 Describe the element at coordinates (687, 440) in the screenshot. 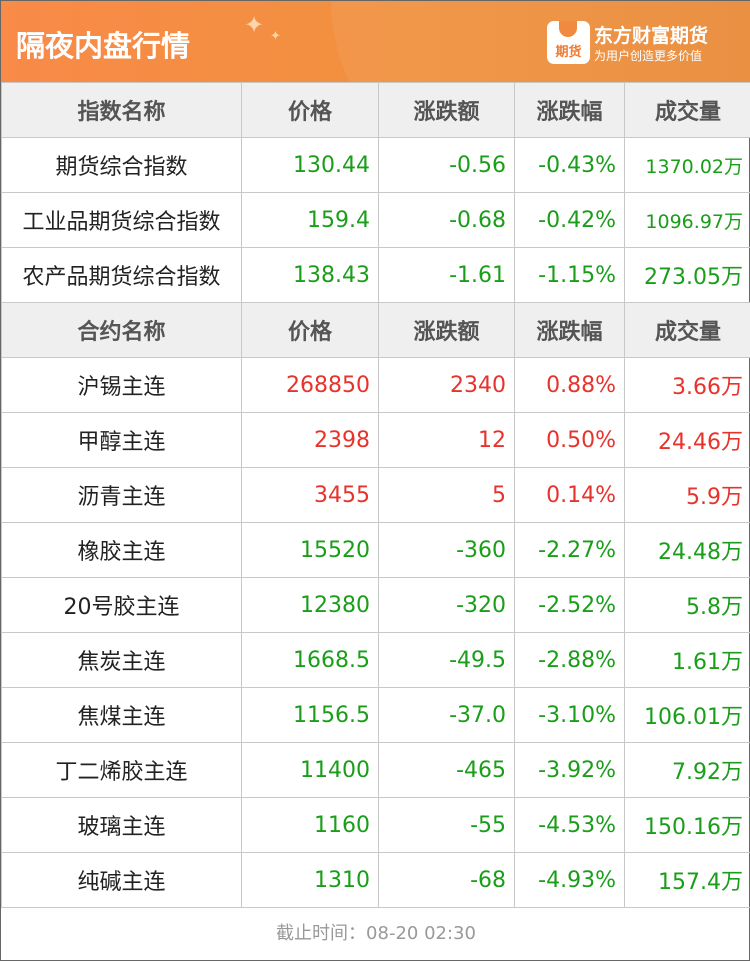

I see `cell-volume: 24.46万` at that location.